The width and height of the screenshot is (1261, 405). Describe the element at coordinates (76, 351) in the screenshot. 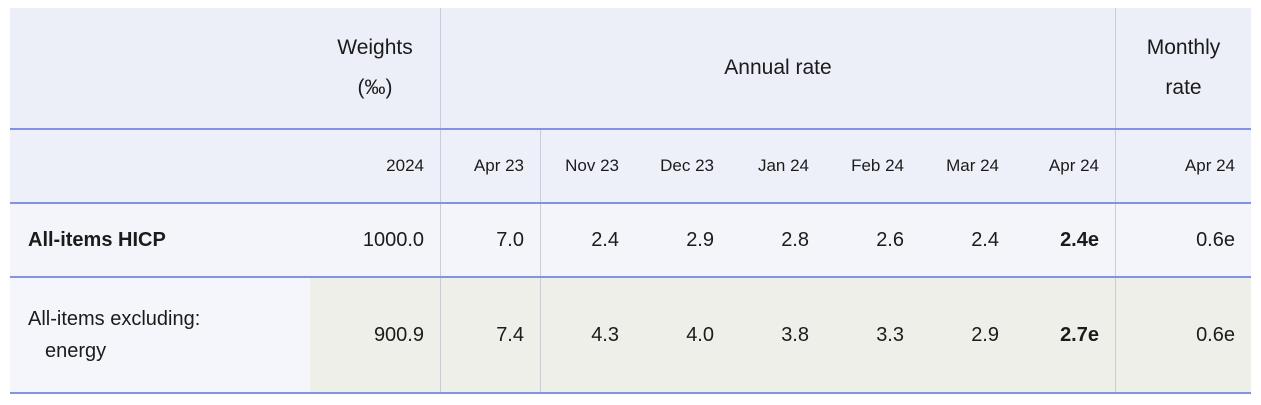

I see `row-label-line2: energy` at that location.